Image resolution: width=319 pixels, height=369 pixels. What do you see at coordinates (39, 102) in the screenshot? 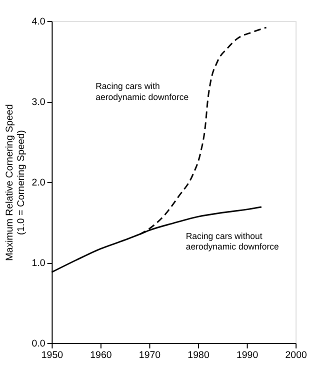
I see `y-tick-label: 3.0` at bounding box center [39, 102].